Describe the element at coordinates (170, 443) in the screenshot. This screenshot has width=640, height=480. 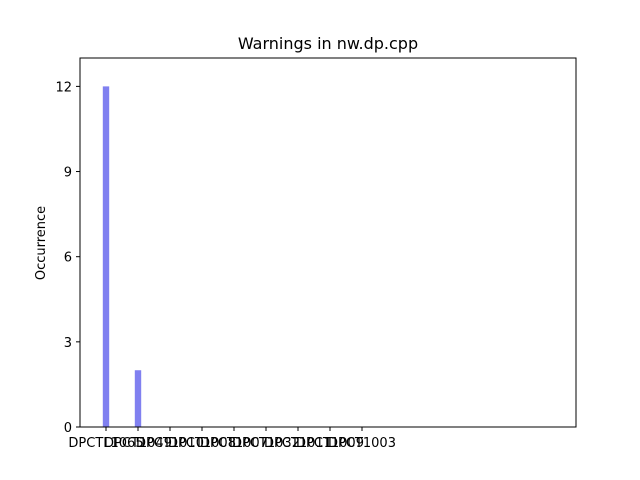
I see `x-tick-label: DPCT1010` at that location.